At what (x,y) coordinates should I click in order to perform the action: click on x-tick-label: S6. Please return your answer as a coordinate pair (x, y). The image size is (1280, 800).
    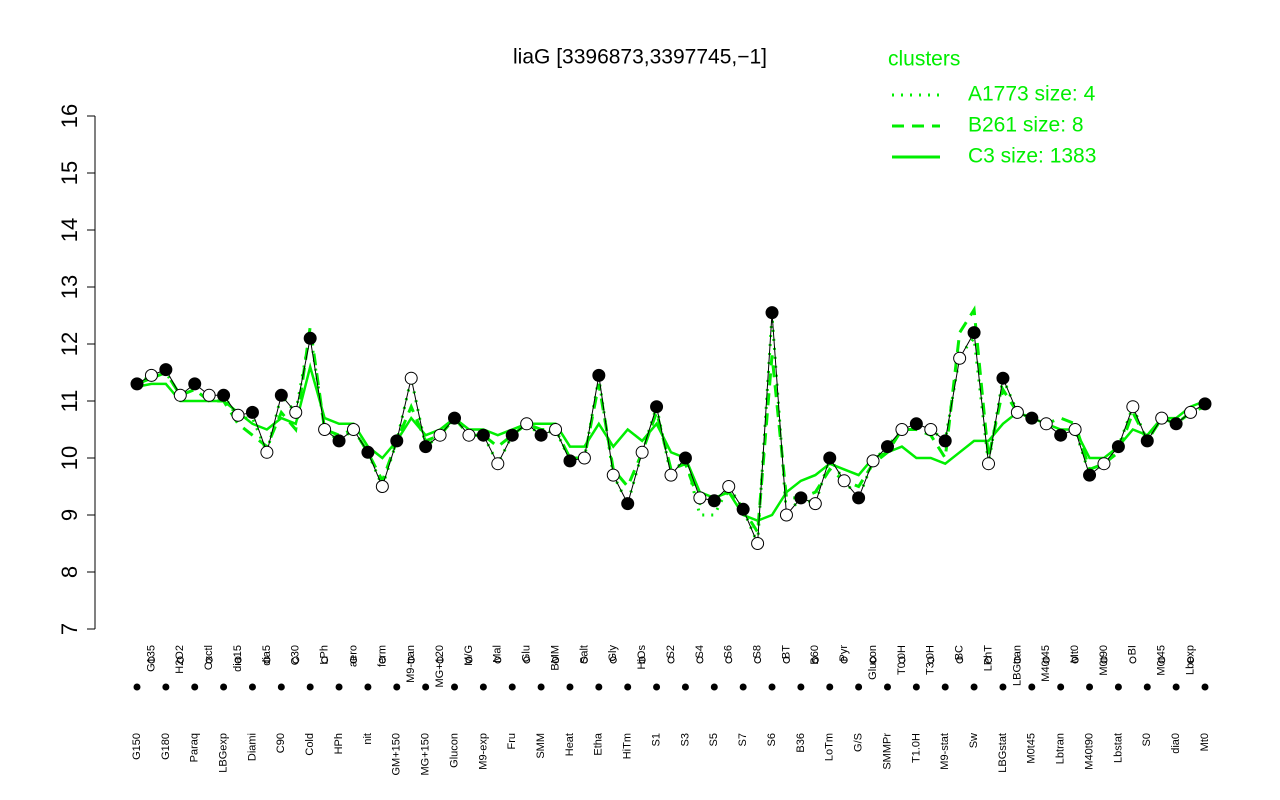
    Looking at the image, I should click on (729, 651).